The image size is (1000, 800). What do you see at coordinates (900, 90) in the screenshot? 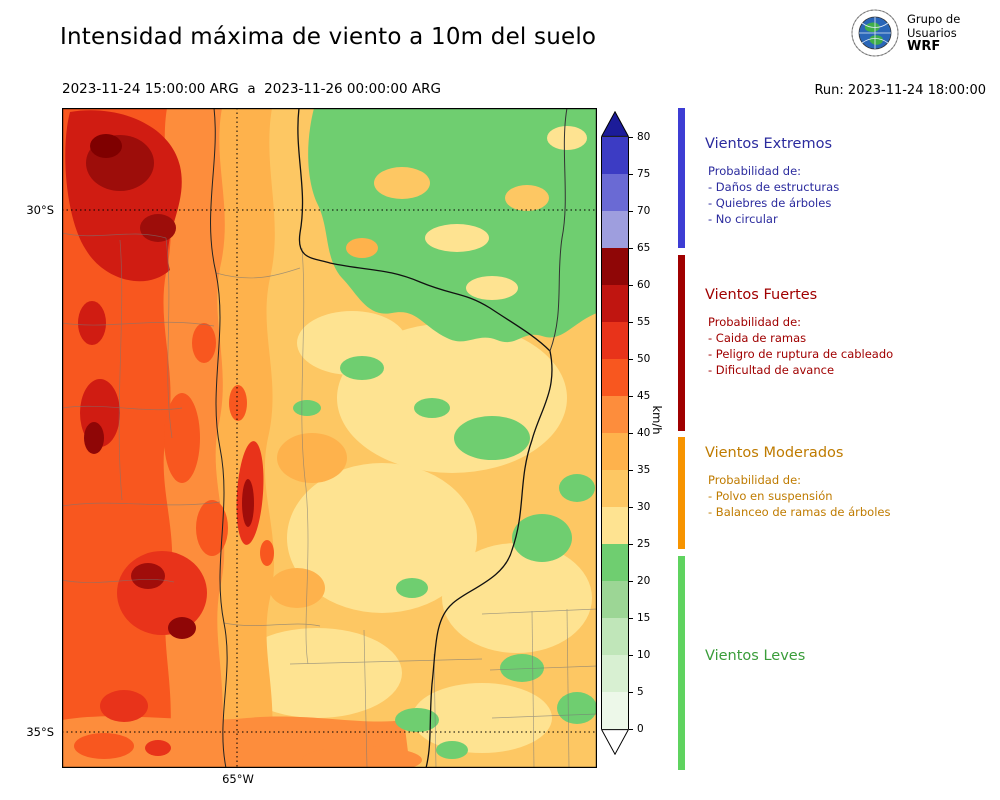
I see `model-run-label: Run: 2023-11-24 18:00:00` at bounding box center [900, 90].